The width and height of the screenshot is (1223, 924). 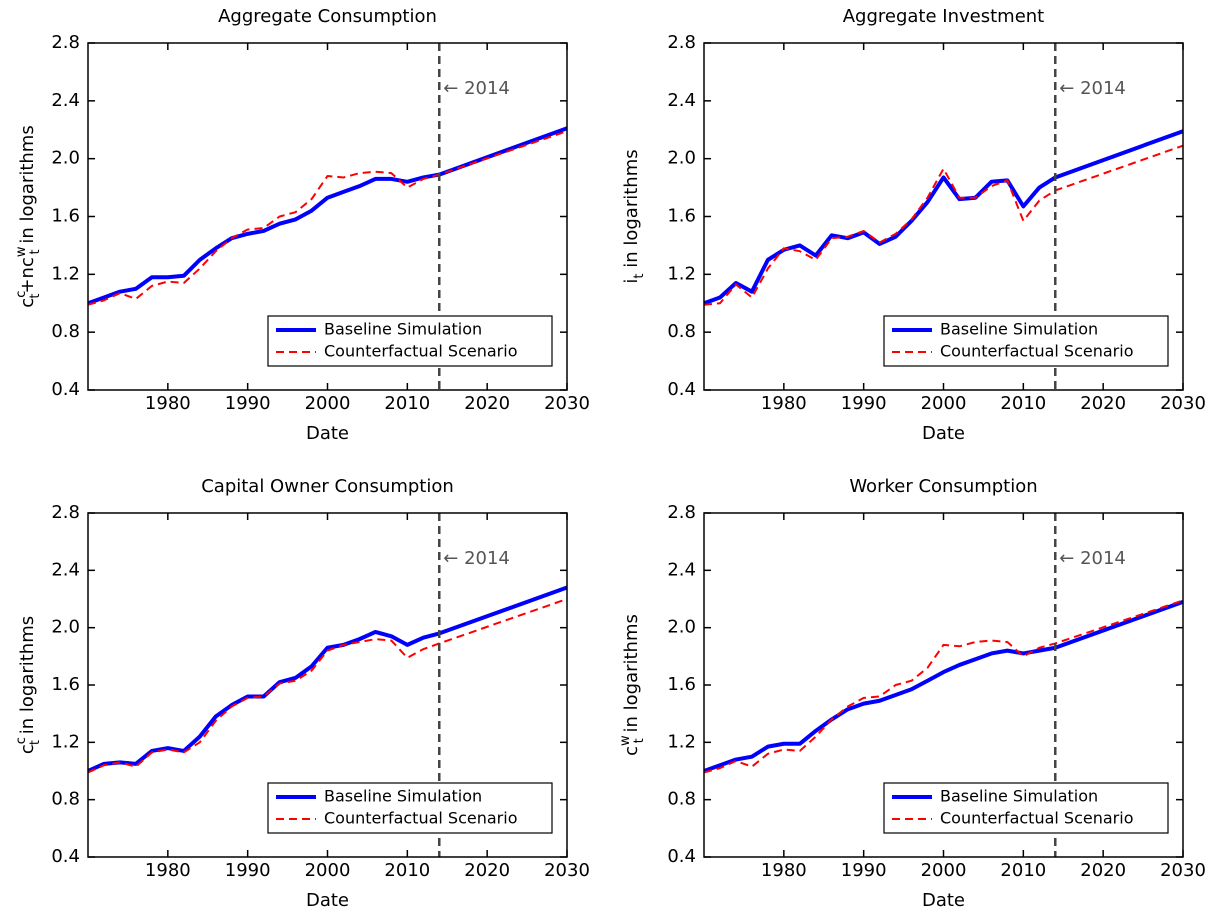 I want to click on subplot-title: Aggregate Consumption, so click(x=327, y=16).